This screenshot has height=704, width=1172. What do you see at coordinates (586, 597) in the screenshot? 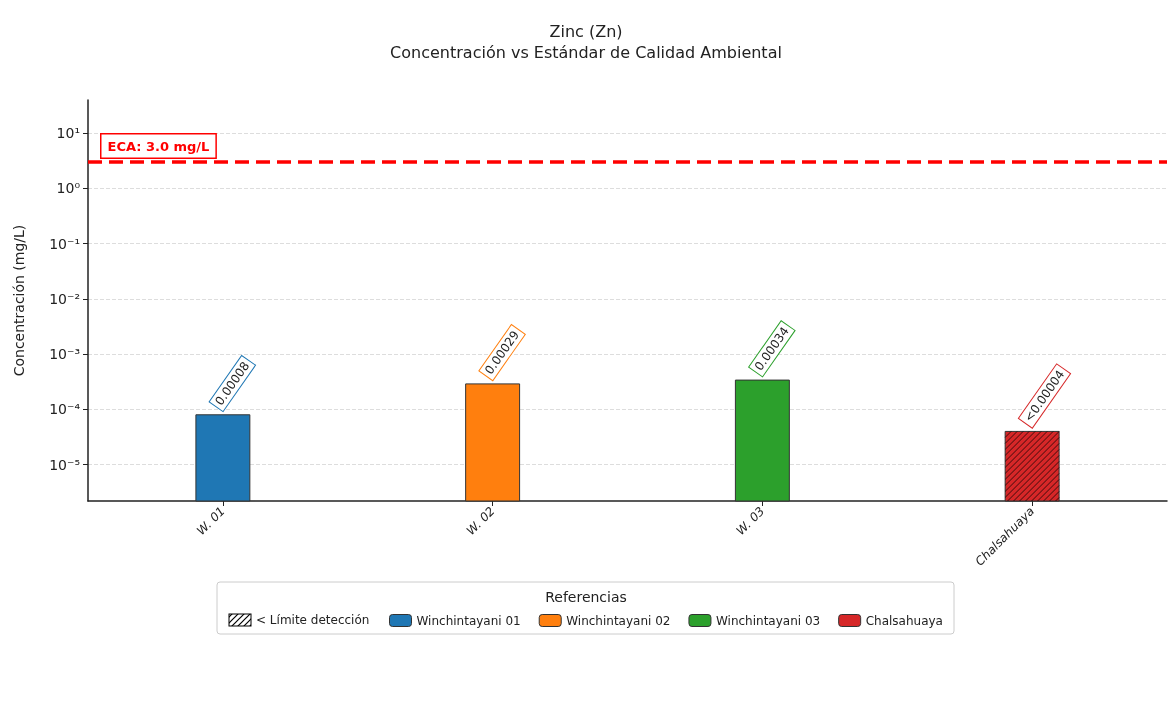
I see `legend-title: Referencias` at bounding box center [586, 597].